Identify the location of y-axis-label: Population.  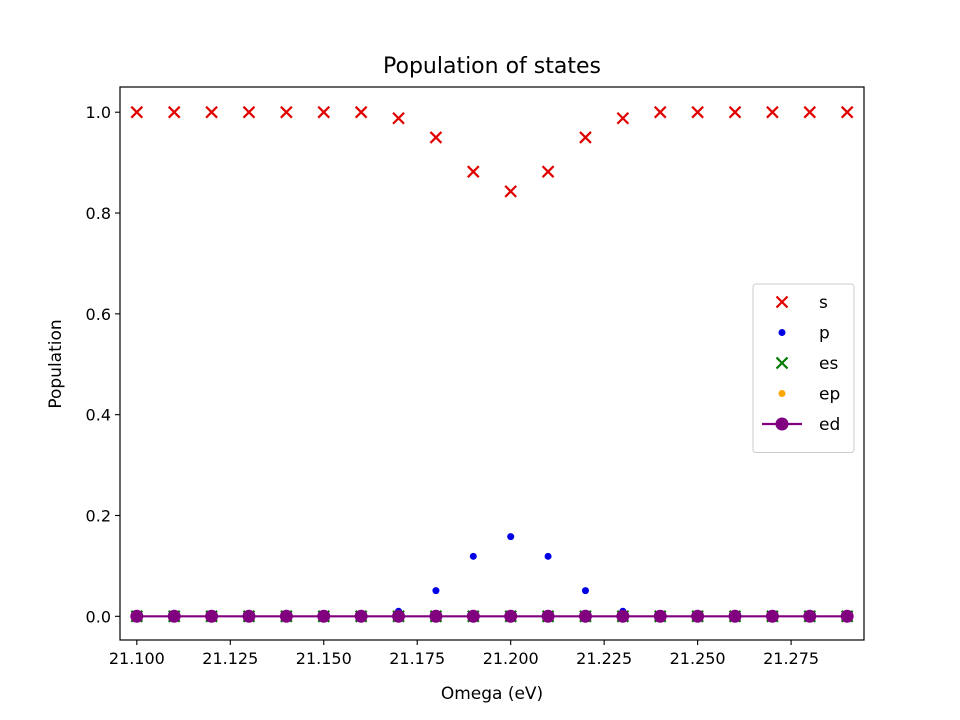
(56, 363).